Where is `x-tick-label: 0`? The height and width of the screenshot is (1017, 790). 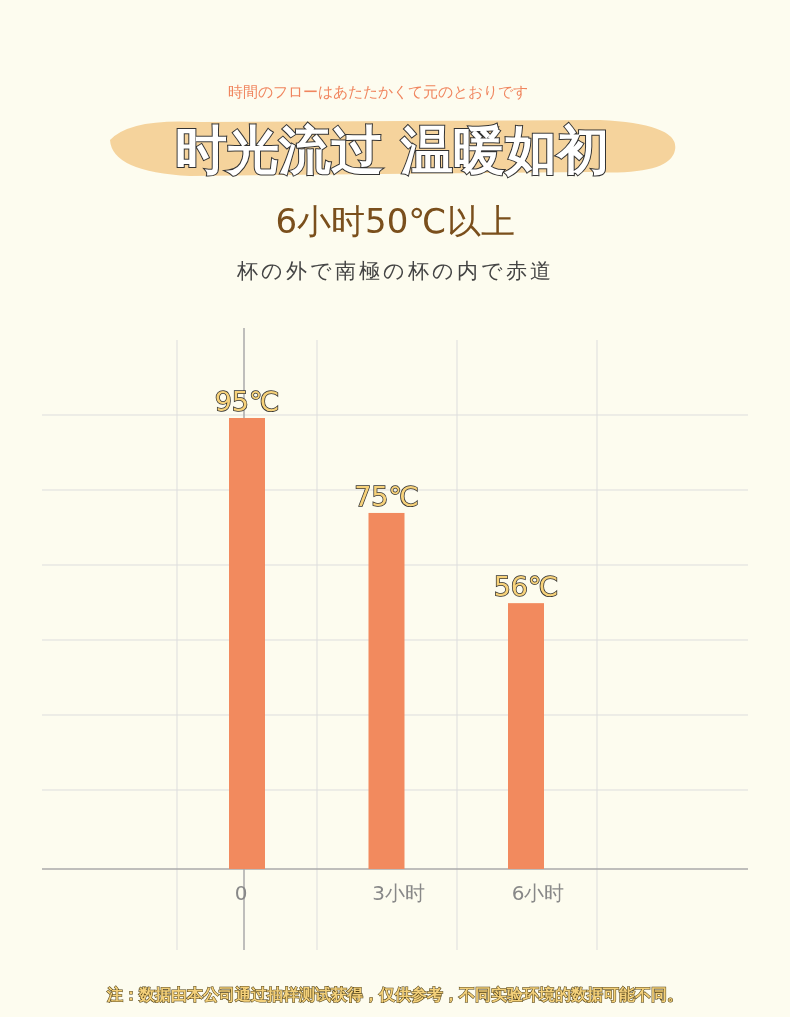 x-tick-label: 0 is located at coordinates (241, 893).